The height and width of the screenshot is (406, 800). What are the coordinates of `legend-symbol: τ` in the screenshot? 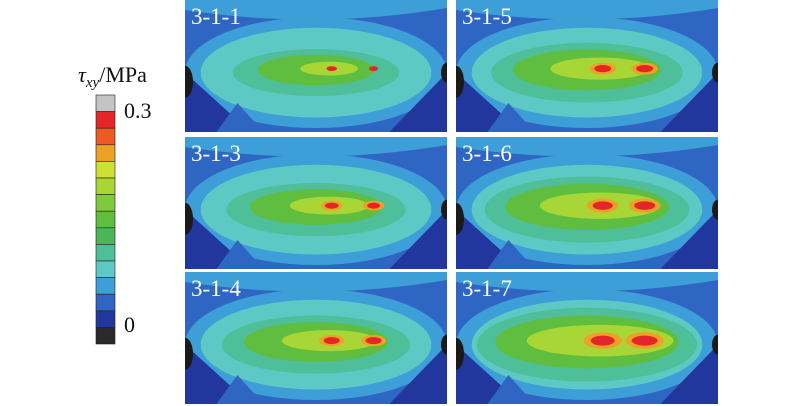 It's located at (82, 74).